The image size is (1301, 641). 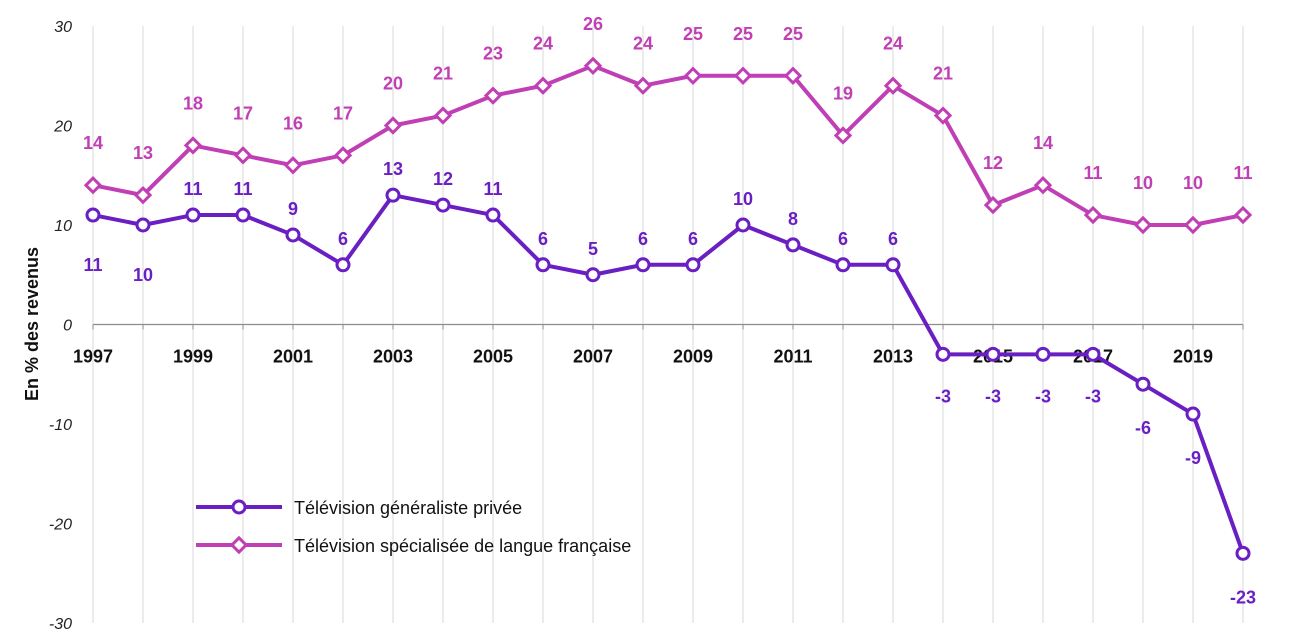 I want to click on x-tick-label: 2005, so click(x=493, y=357).